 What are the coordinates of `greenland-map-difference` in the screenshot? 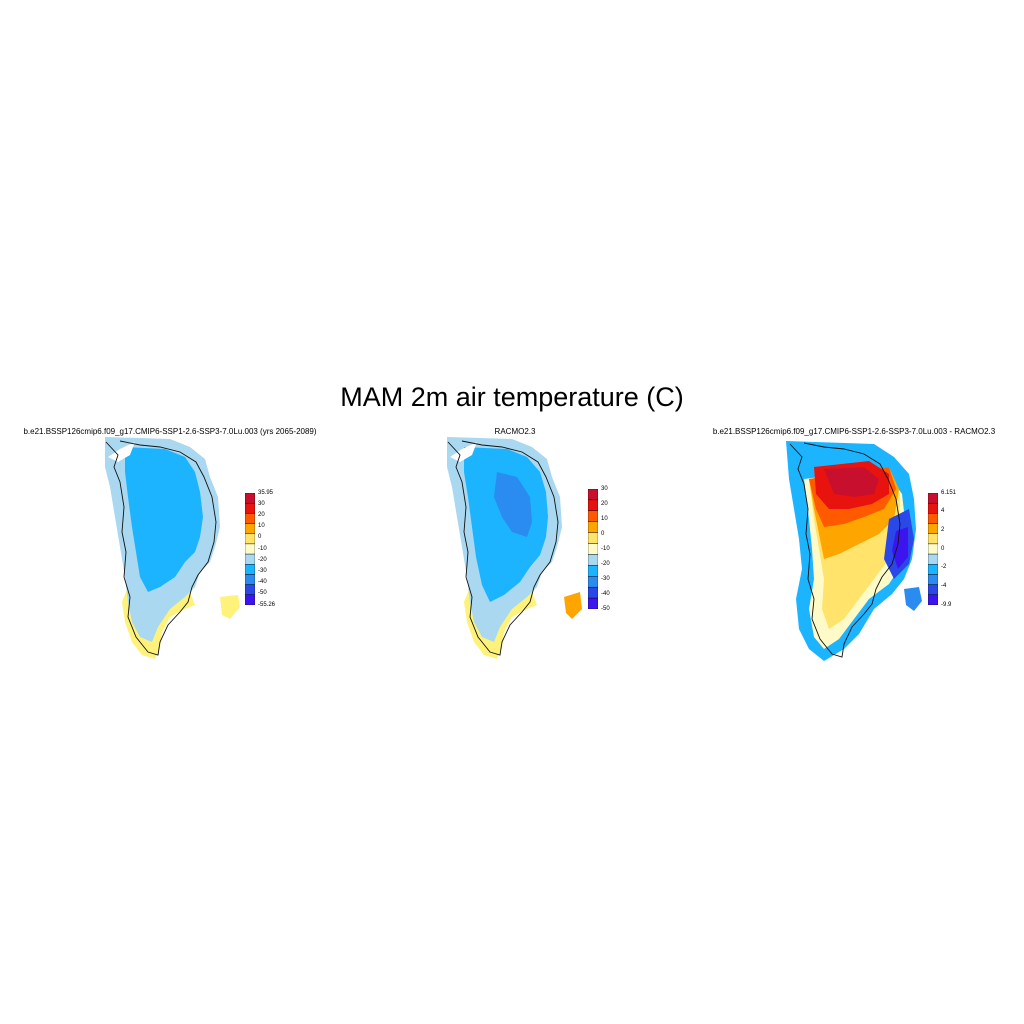 It's located at (854, 551).